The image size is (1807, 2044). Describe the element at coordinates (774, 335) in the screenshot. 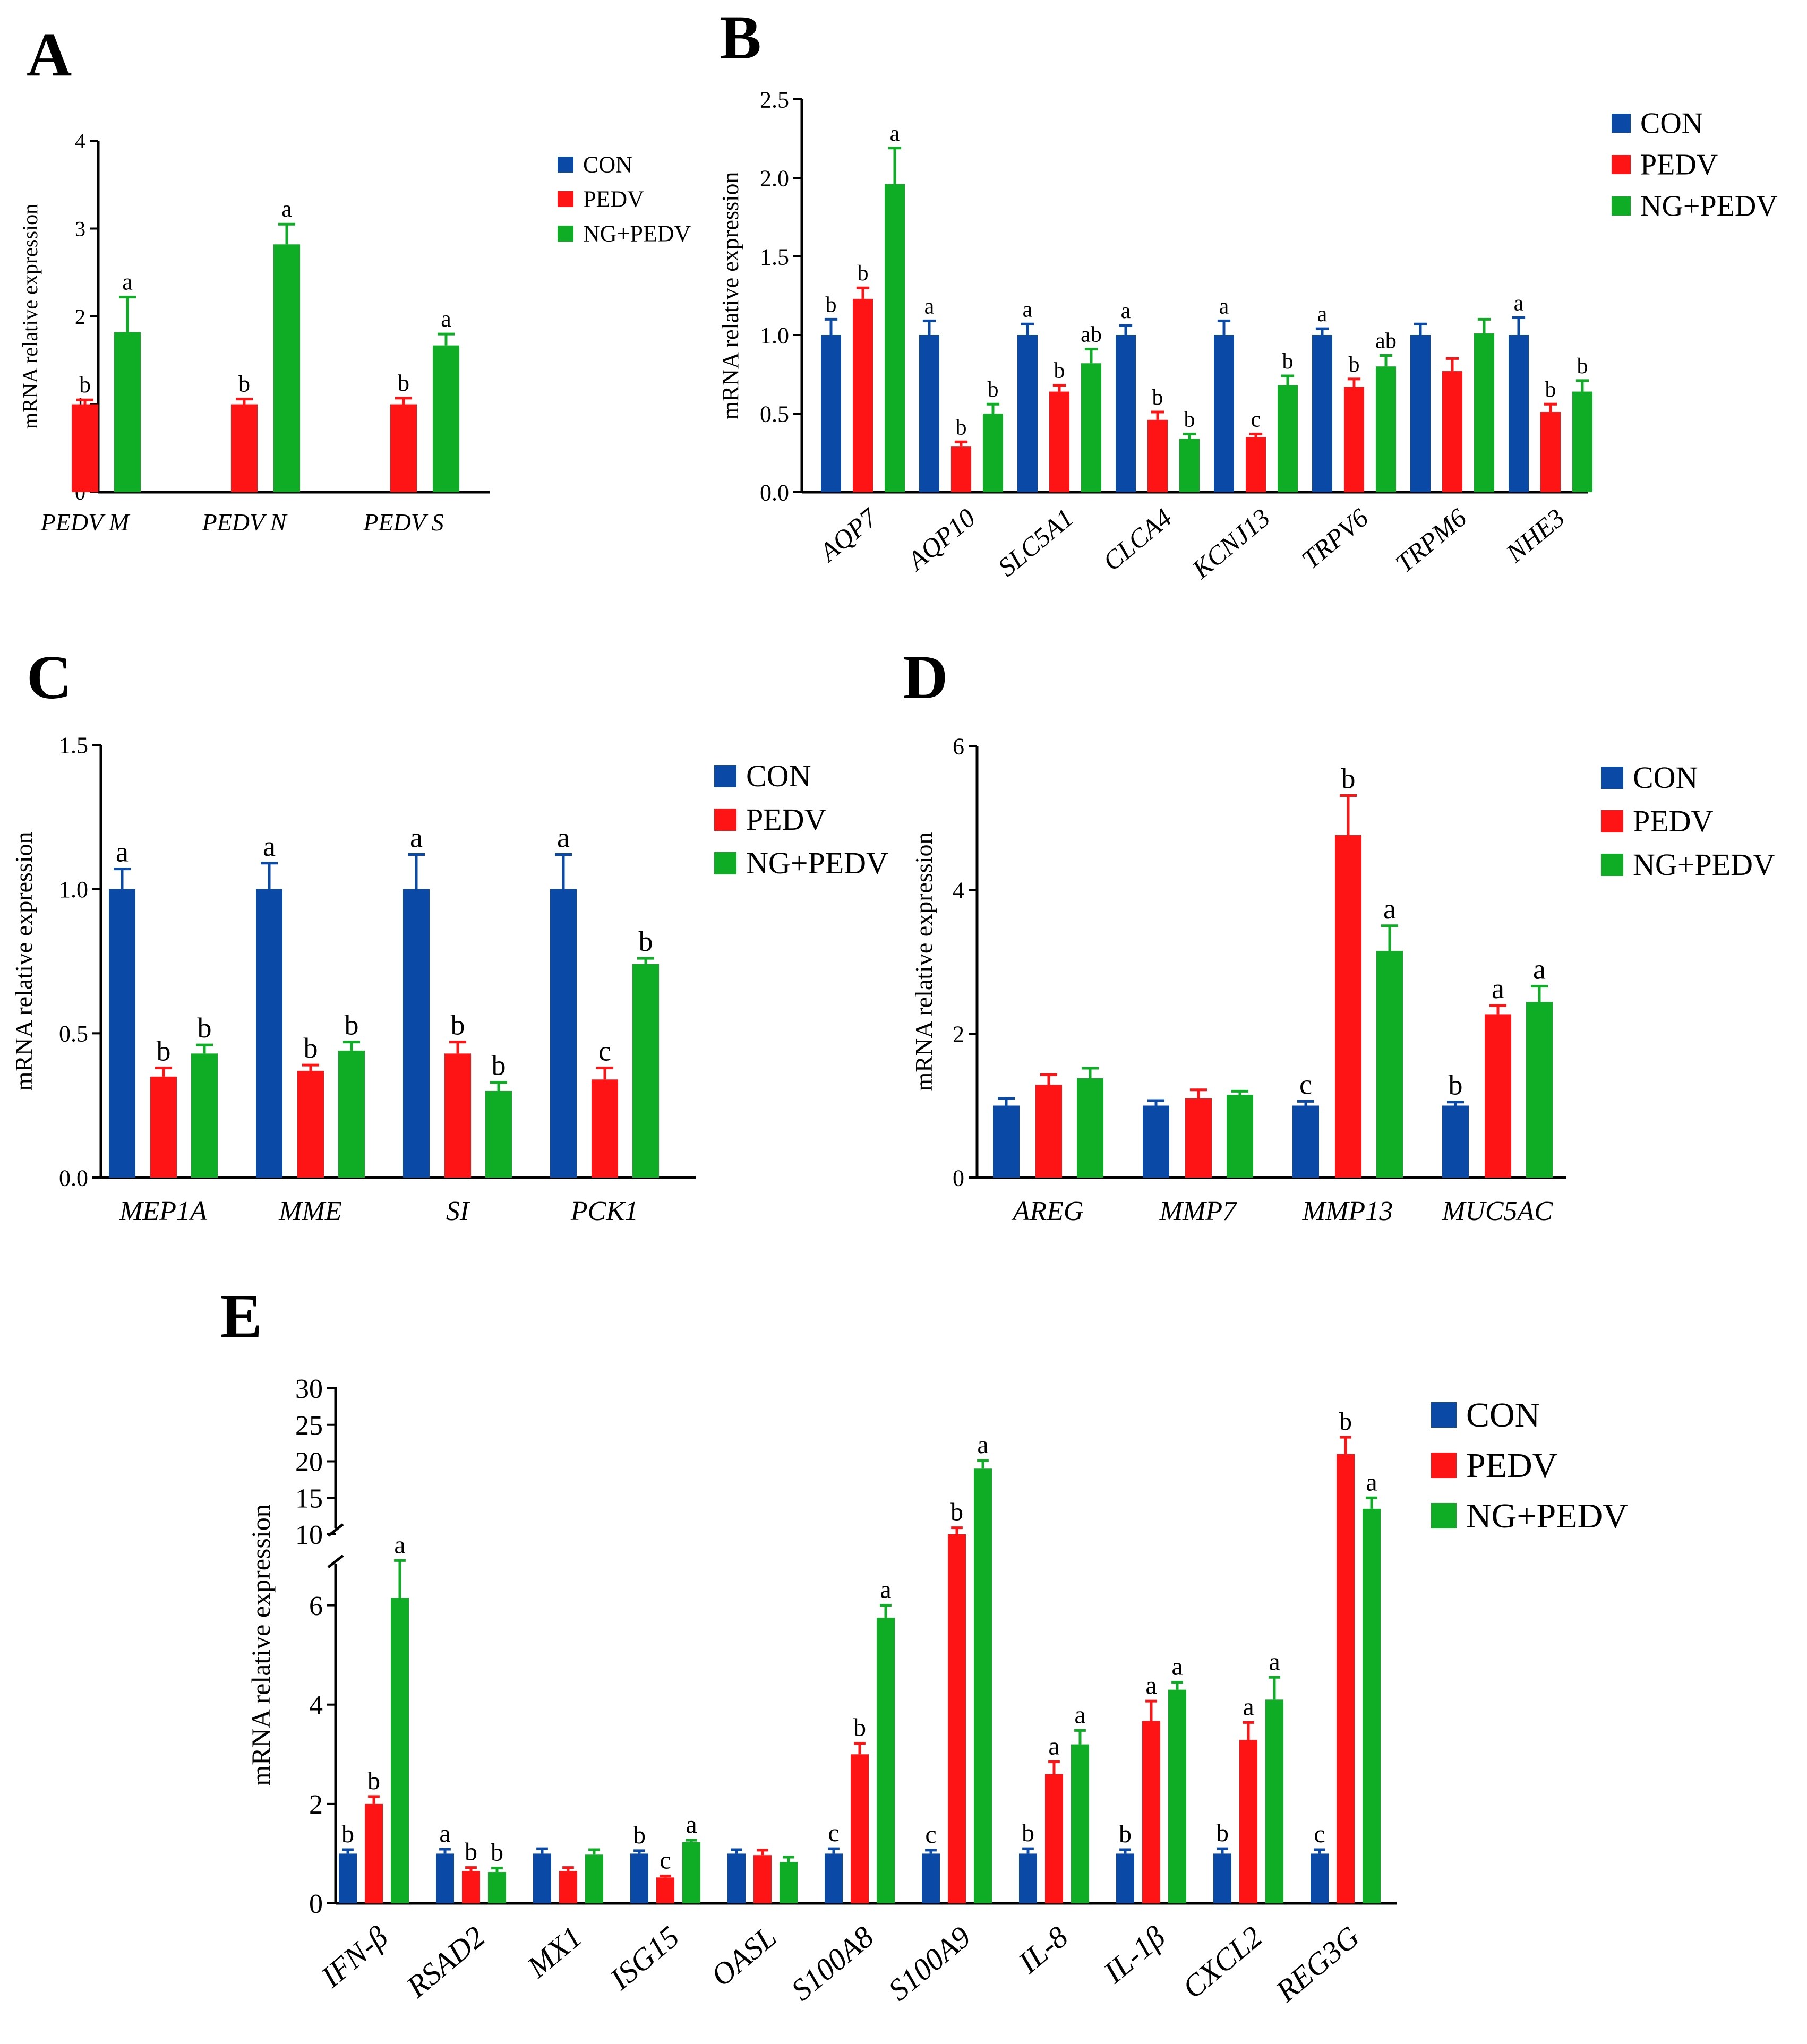

I see `y-tick-label: 1.0` at that location.